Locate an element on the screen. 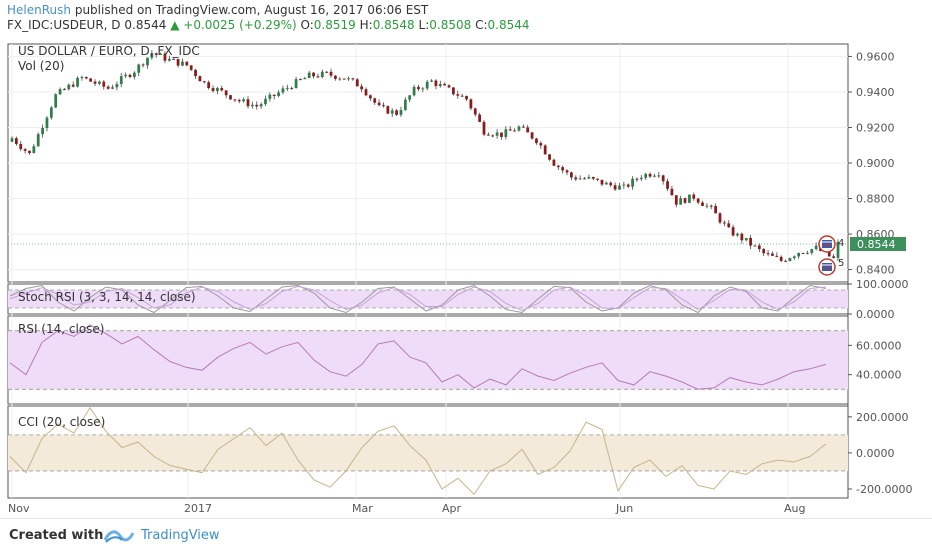 Image resolution: width=932 pixels, height=551 pixels. tradingview-logo-icon is located at coordinates (119, 536).